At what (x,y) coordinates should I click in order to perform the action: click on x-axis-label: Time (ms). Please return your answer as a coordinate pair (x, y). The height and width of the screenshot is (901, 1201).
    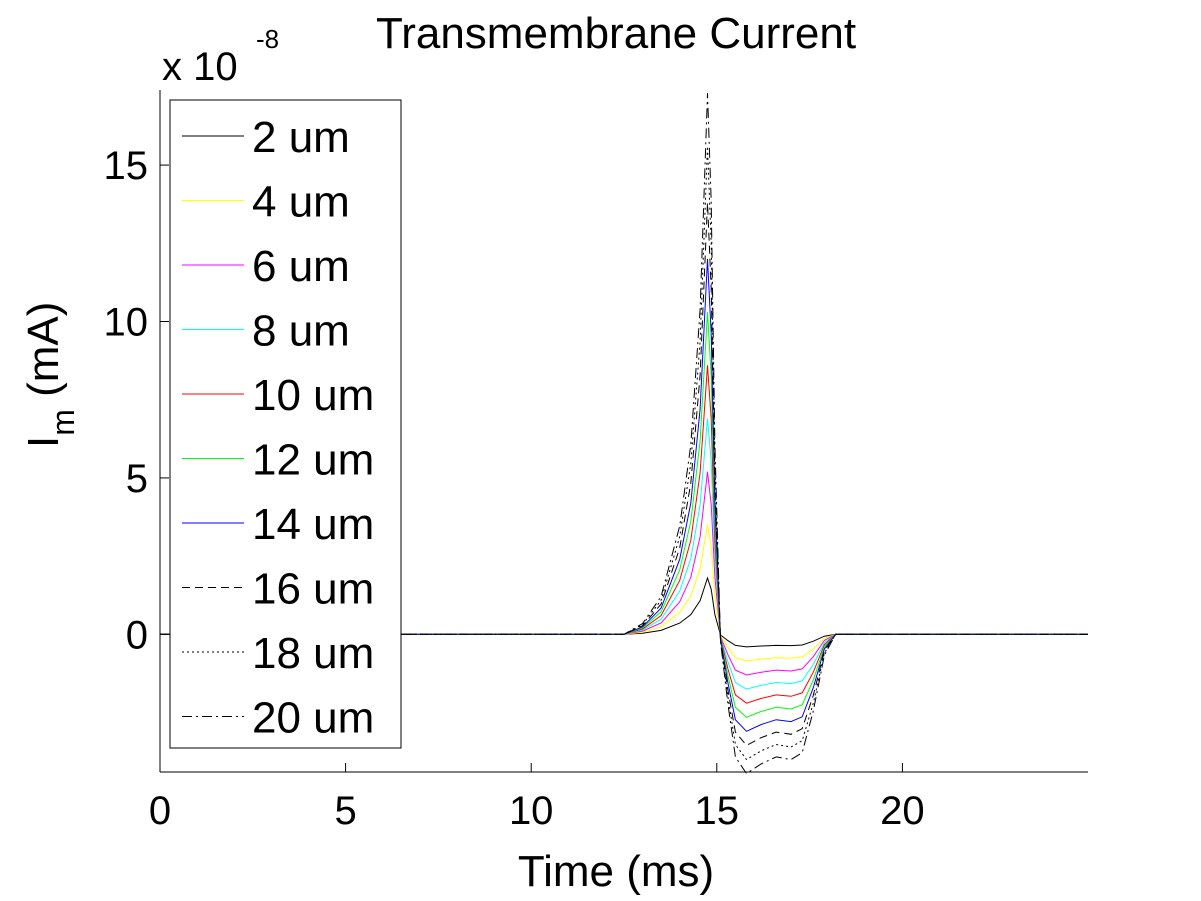
    Looking at the image, I should click on (616, 871).